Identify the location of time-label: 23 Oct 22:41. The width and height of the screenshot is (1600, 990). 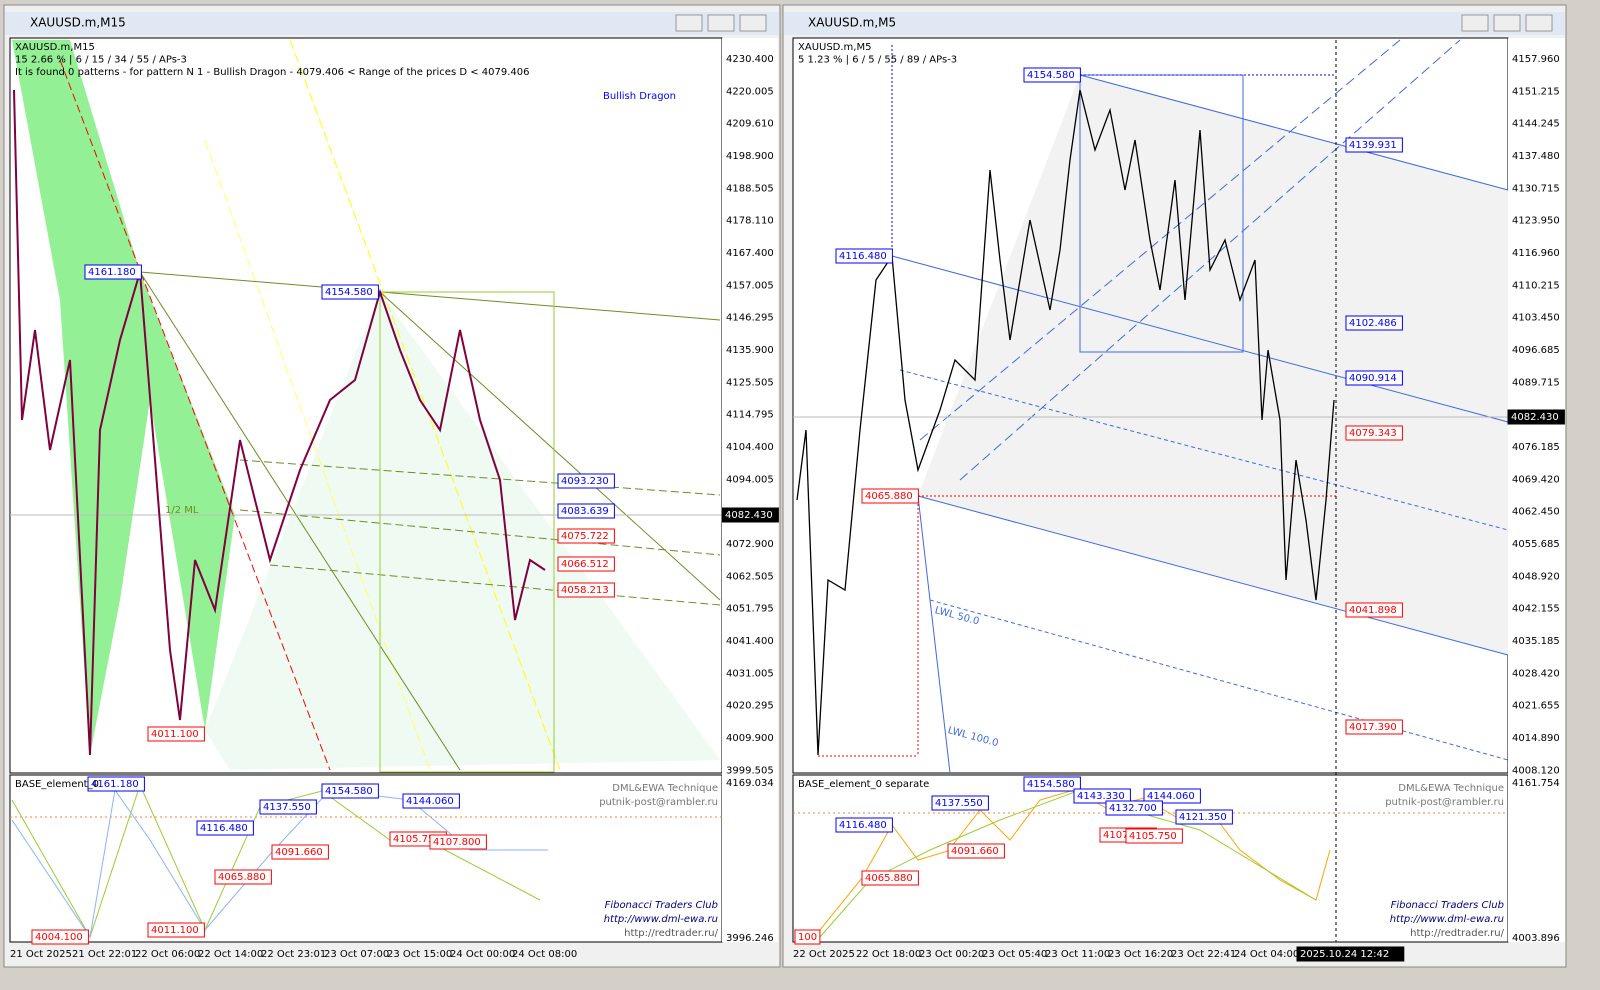
(1203, 954).